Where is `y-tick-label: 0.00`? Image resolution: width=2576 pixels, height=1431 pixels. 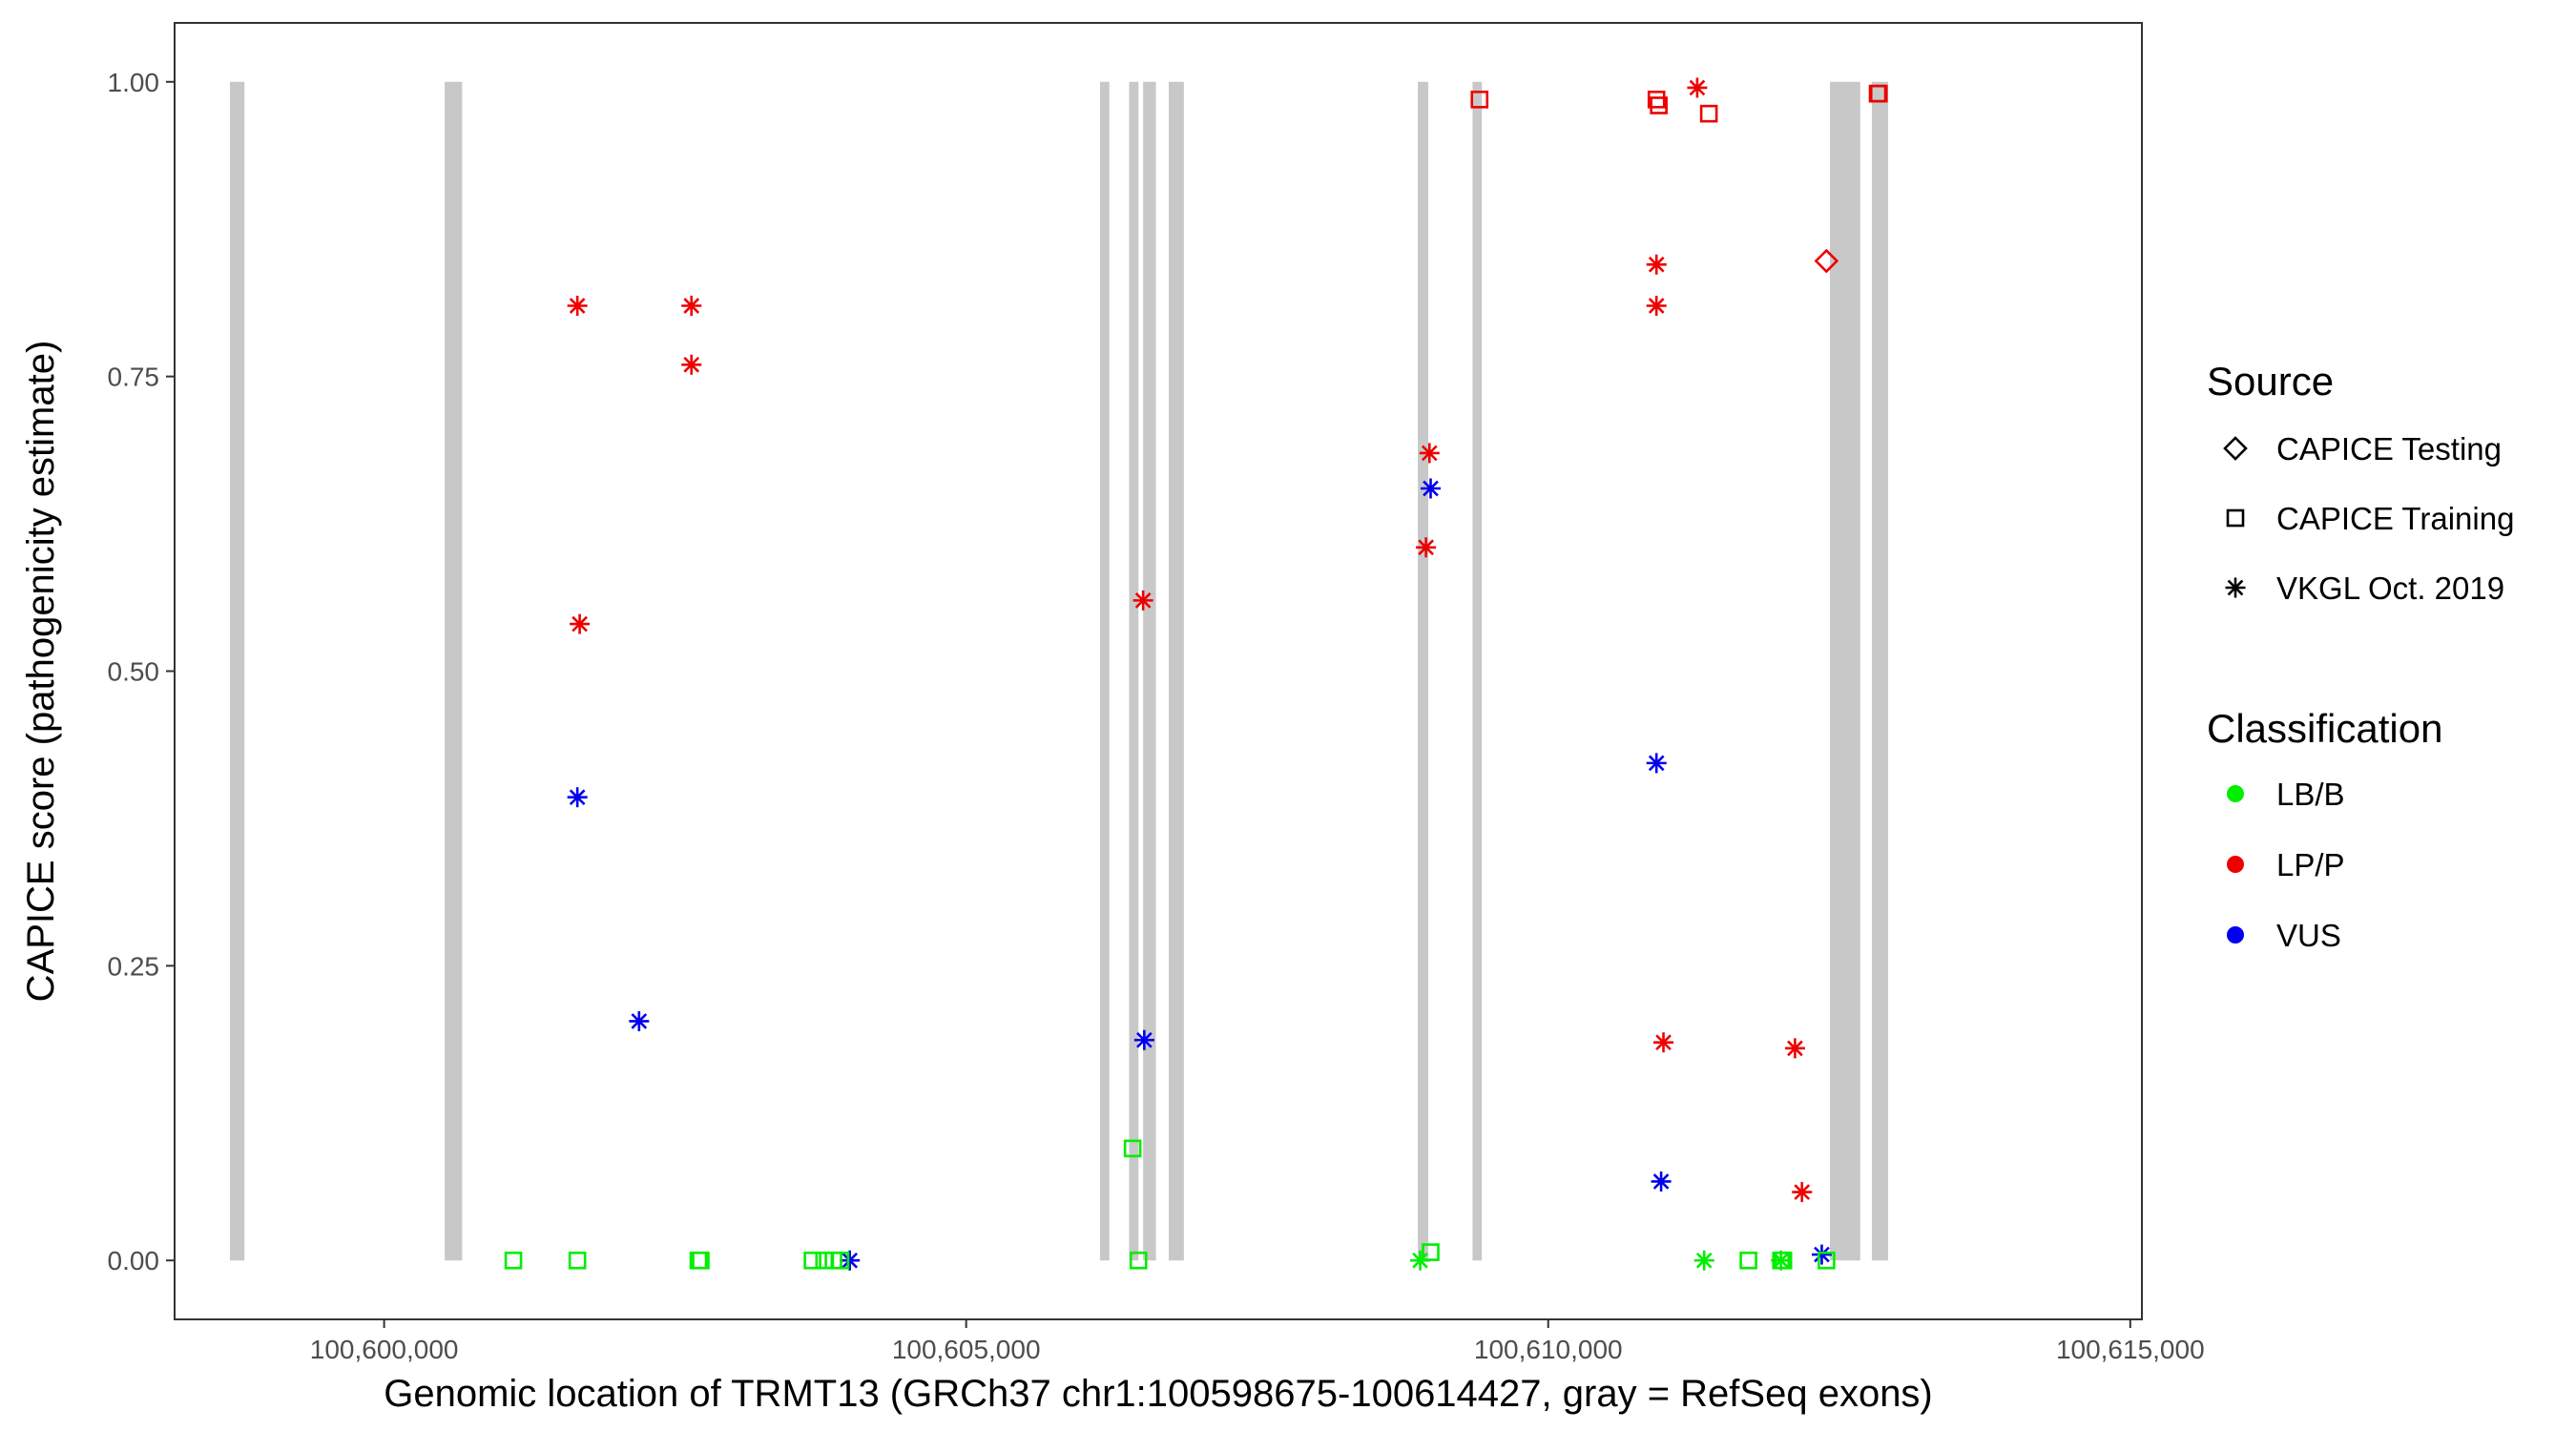 y-tick-label: 0.00 is located at coordinates (134, 1260).